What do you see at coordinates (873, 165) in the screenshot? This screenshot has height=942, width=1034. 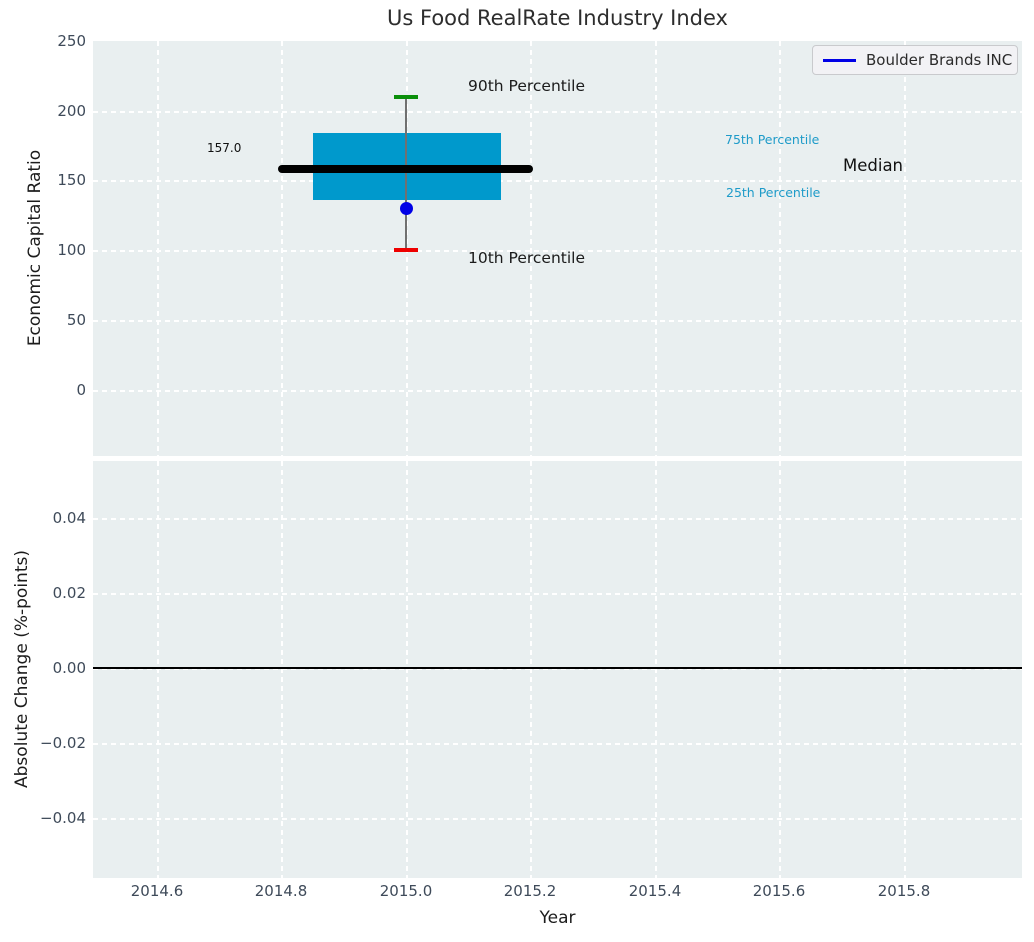 I see `annotation-median: Median` at bounding box center [873, 165].